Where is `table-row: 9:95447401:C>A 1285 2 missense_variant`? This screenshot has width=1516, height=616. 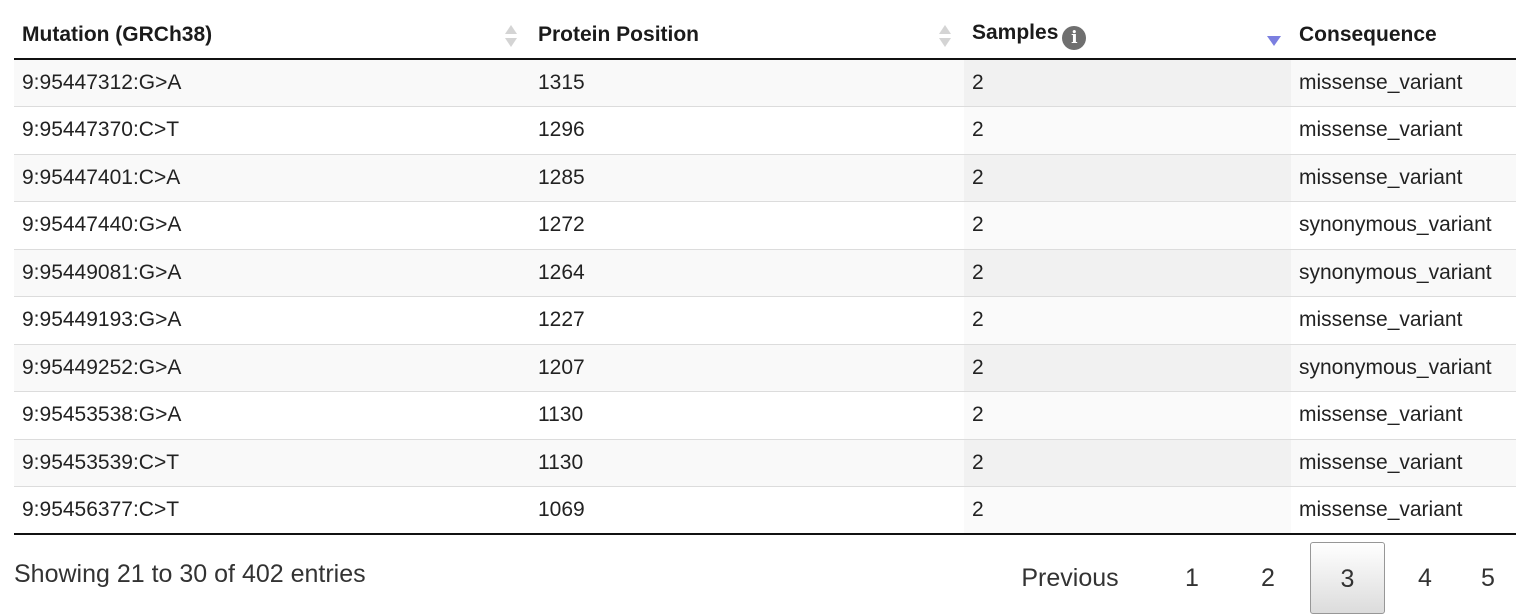
table-row: 9:95447401:C>A 1285 2 missense_variant is located at coordinates (765, 178).